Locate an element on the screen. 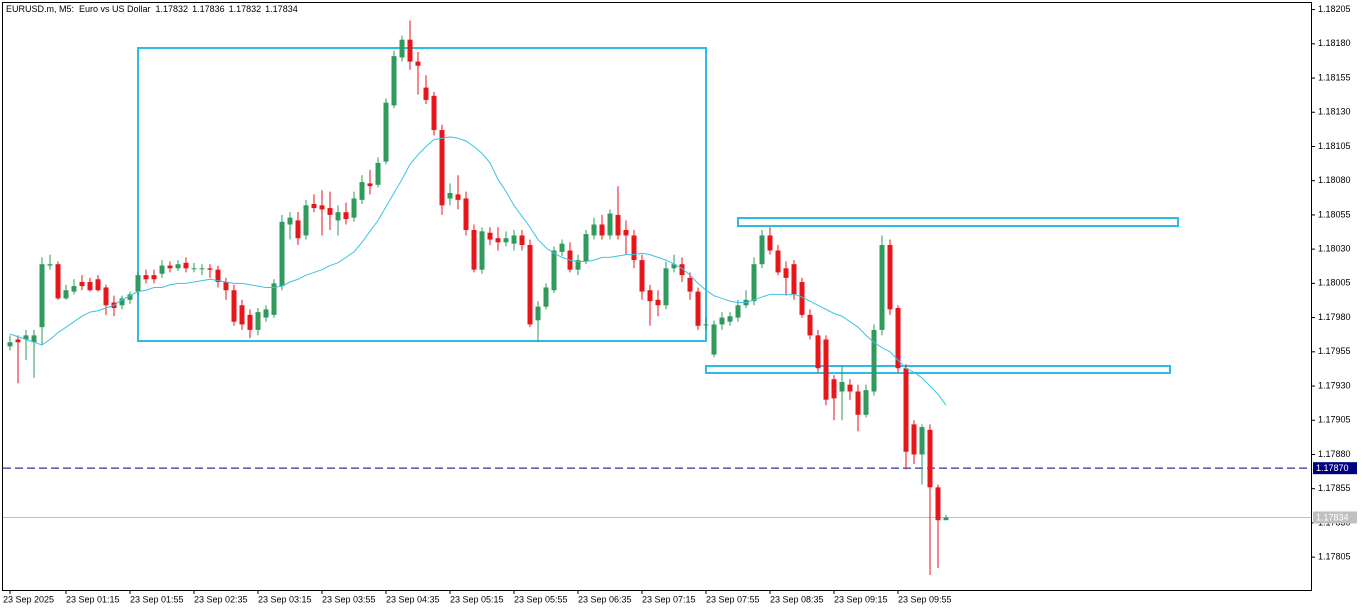 The width and height of the screenshot is (1366, 611). price-tag-label: 1.17870 is located at coordinates (1332, 468).